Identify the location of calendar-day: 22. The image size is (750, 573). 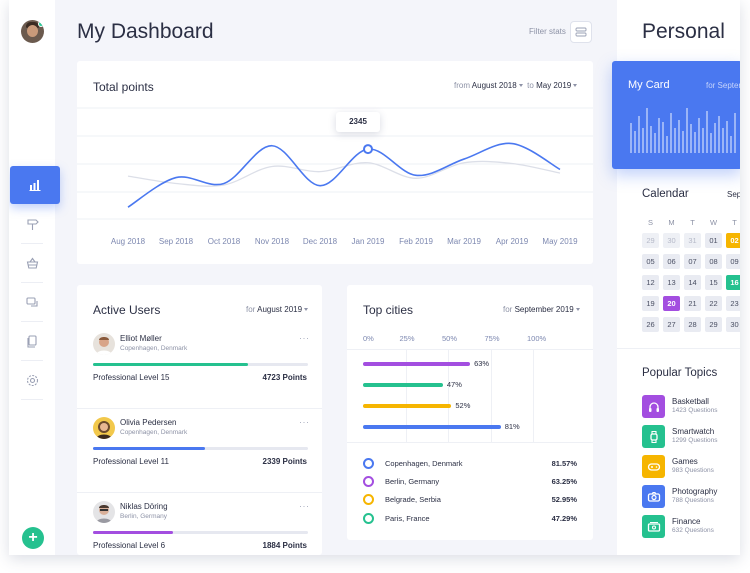
(713, 303).